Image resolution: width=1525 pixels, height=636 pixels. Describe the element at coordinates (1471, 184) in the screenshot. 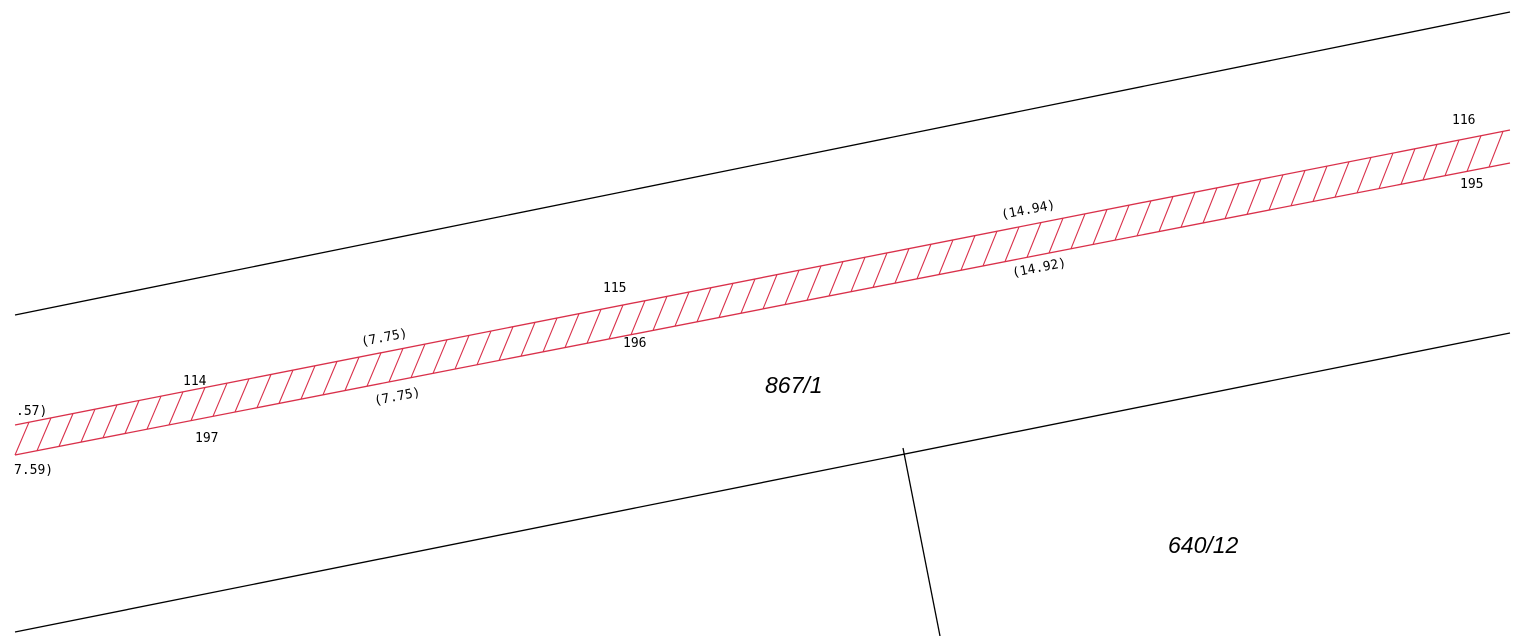

I see `point-195-label: 195` at that location.